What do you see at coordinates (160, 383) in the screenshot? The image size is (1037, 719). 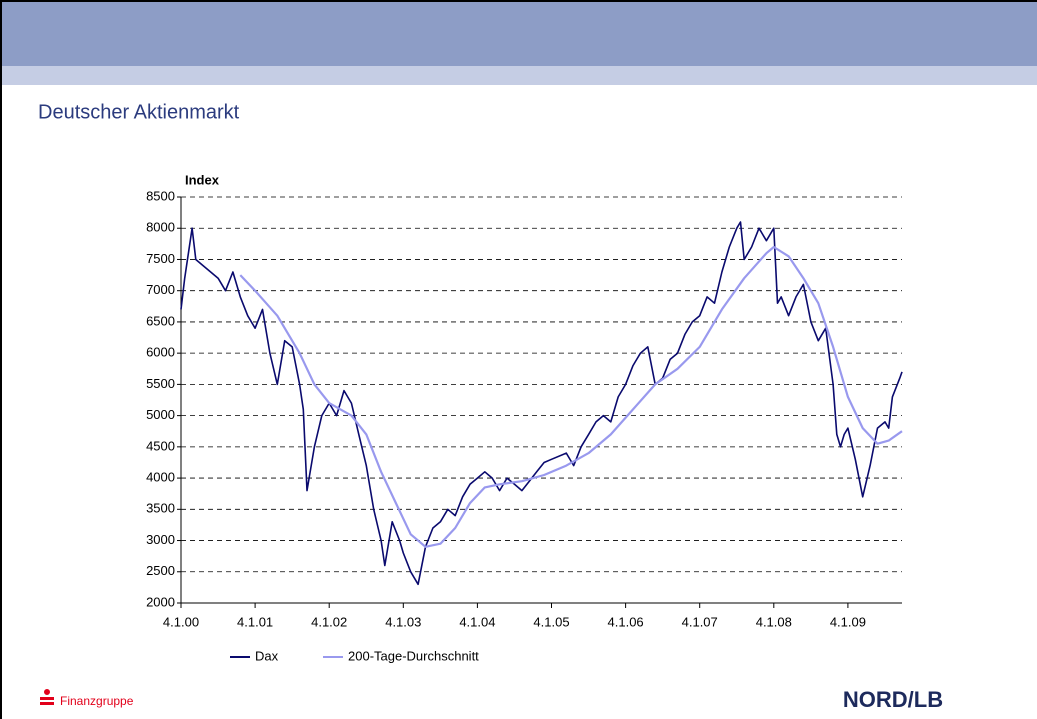 I see `y-tick-label: 5500` at bounding box center [160, 383].